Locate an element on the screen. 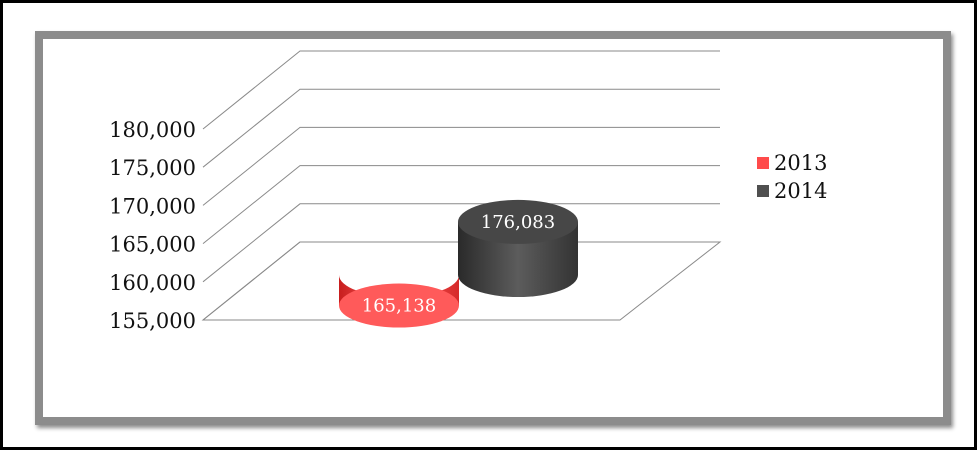 The height and width of the screenshot is (450, 977). y-tick-label: 180,000 is located at coordinates (152, 130).